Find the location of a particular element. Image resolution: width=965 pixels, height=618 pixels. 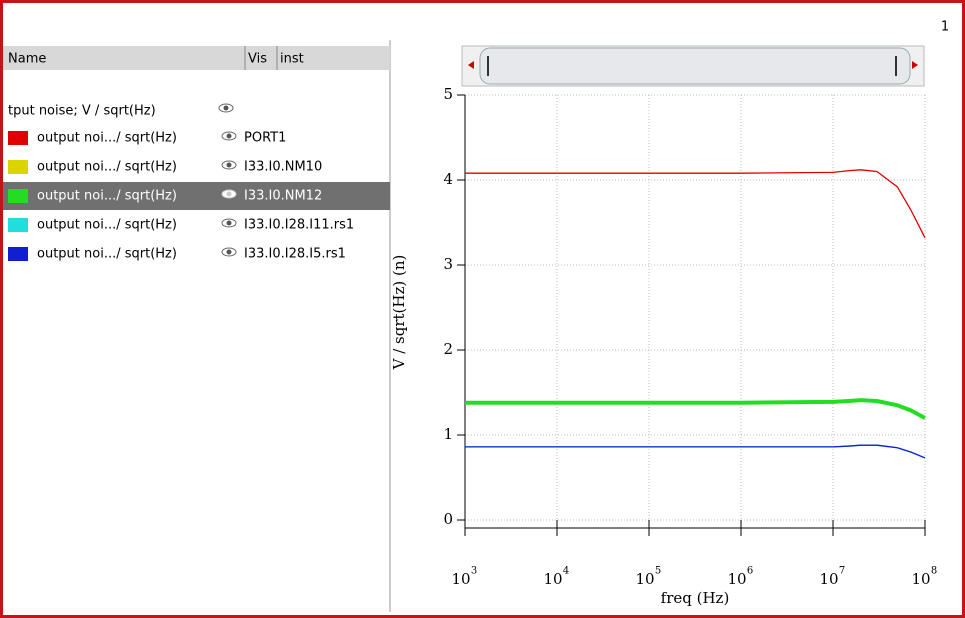

x-tick-exponent: 4 is located at coordinates (566, 571).